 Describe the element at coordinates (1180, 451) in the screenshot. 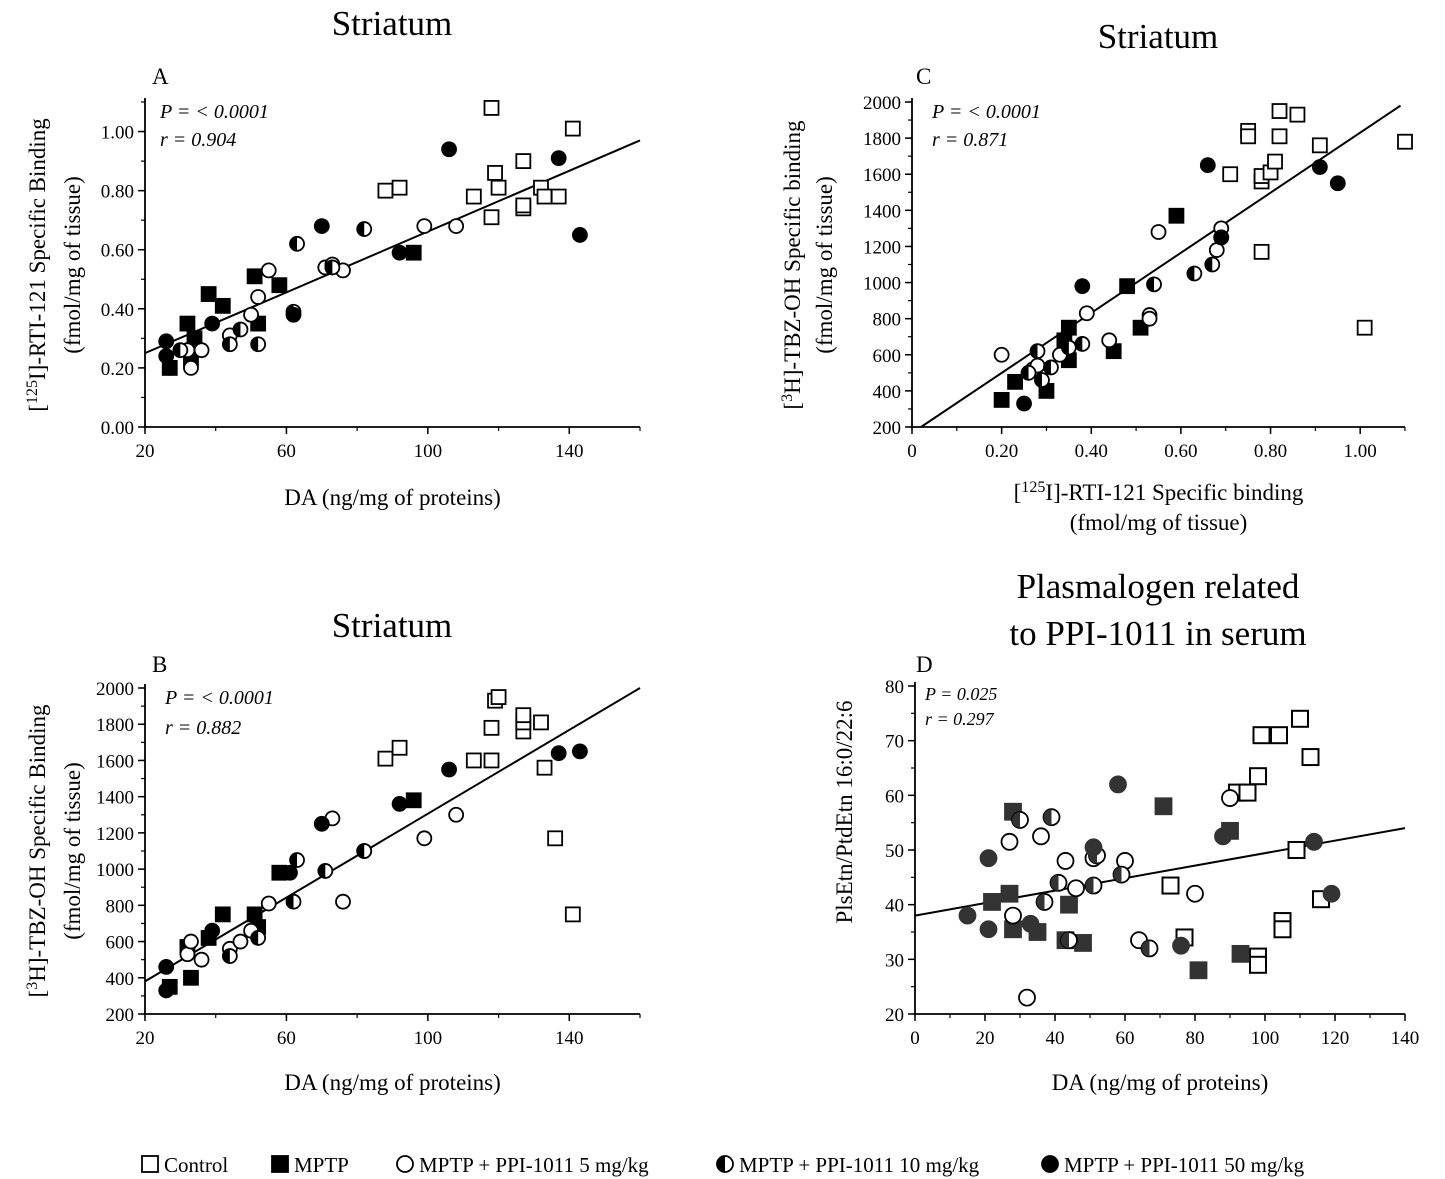

I see `x-tick-label: 0.60` at that location.